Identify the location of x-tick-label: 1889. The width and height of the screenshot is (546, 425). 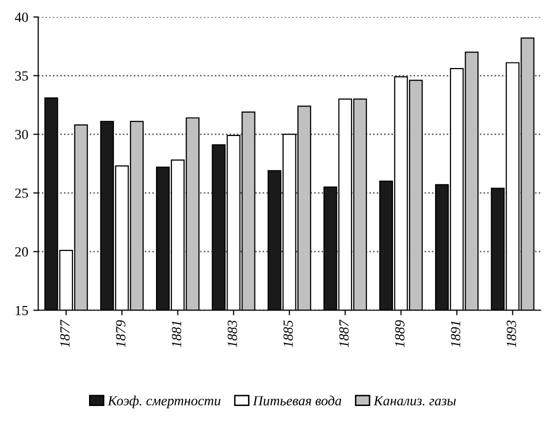
(399, 334).